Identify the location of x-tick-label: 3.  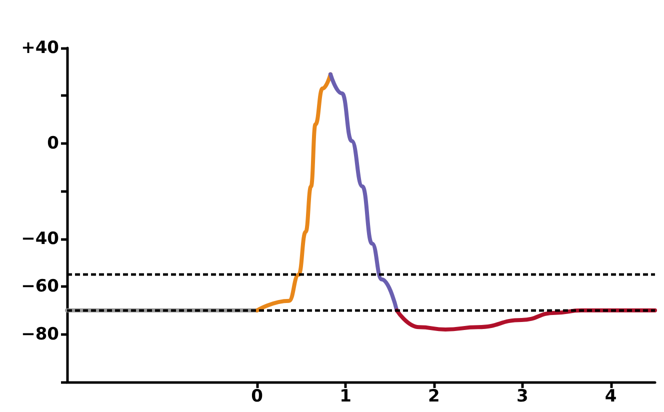
(522, 396).